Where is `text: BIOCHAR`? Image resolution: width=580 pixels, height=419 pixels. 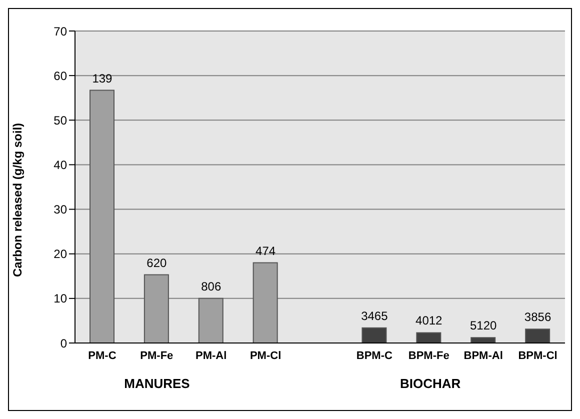 text: BIOCHAR is located at coordinates (430, 383).